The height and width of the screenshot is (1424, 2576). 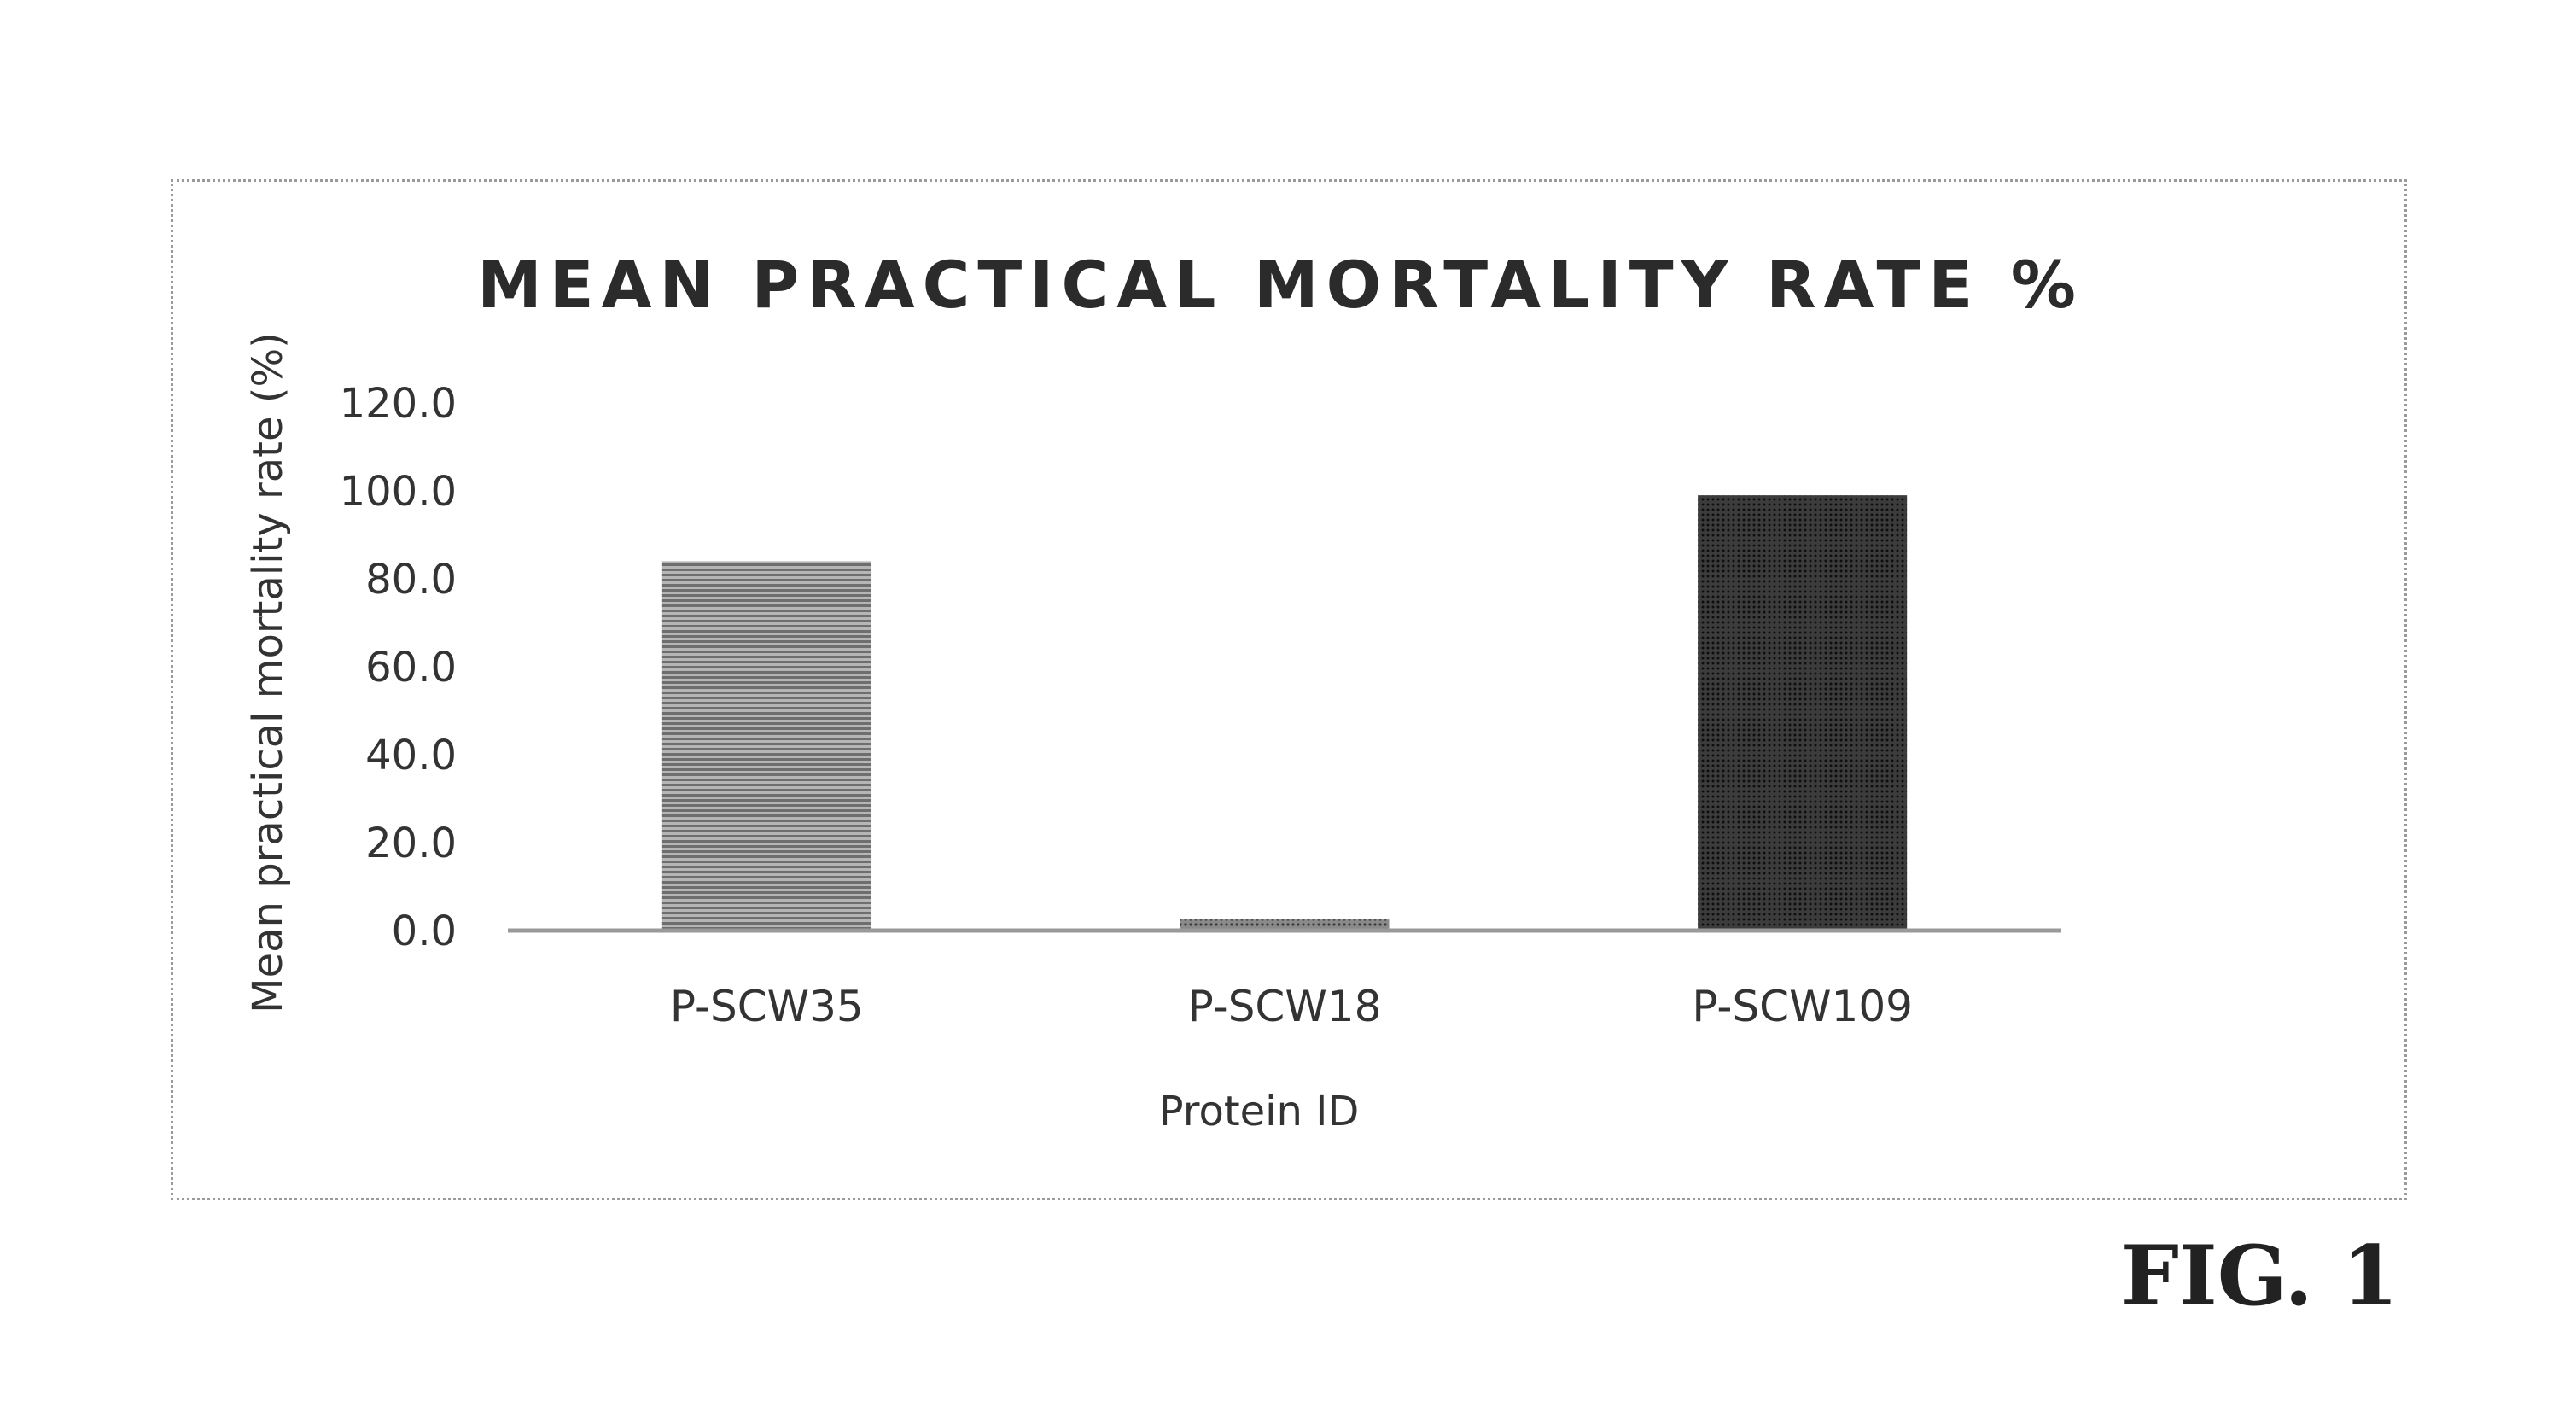 What do you see at coordinates (1802, 1007) in the screenshot?
I see `category-label-p-scw109: P-SCW109` at bounding box center [1802, 1007].